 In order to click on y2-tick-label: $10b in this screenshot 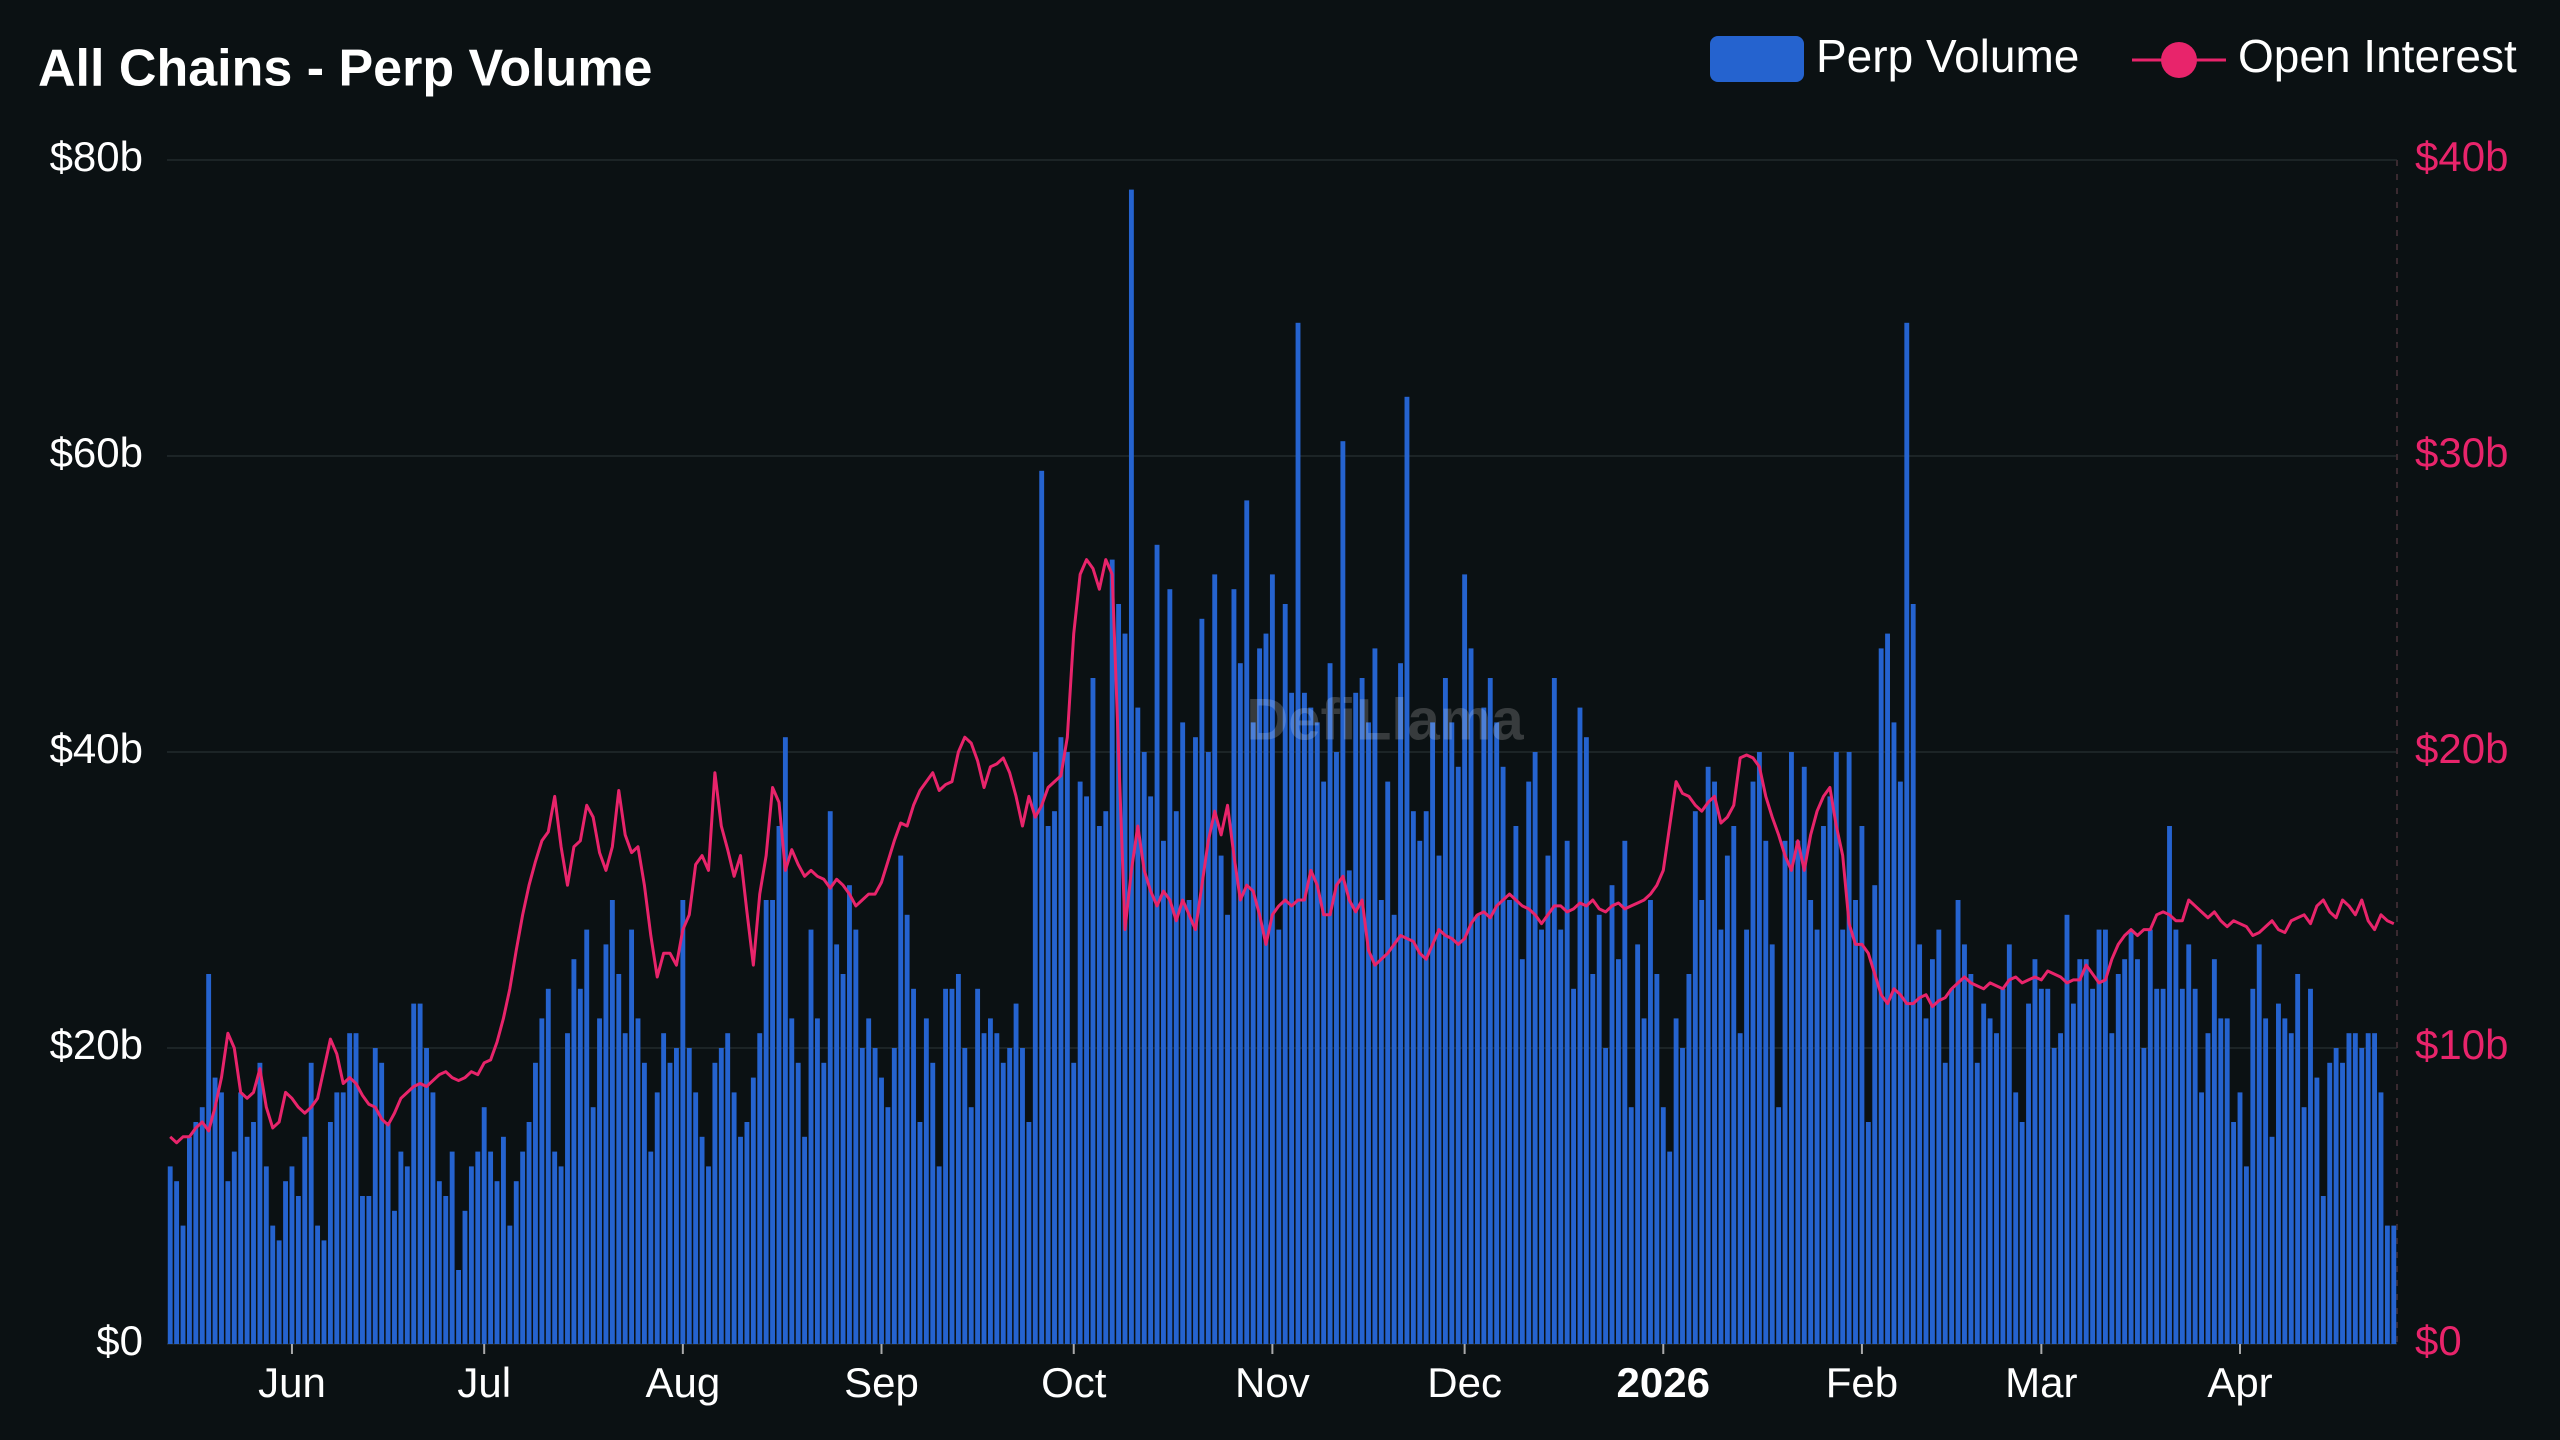, I will do `click(2461, 1044)`.